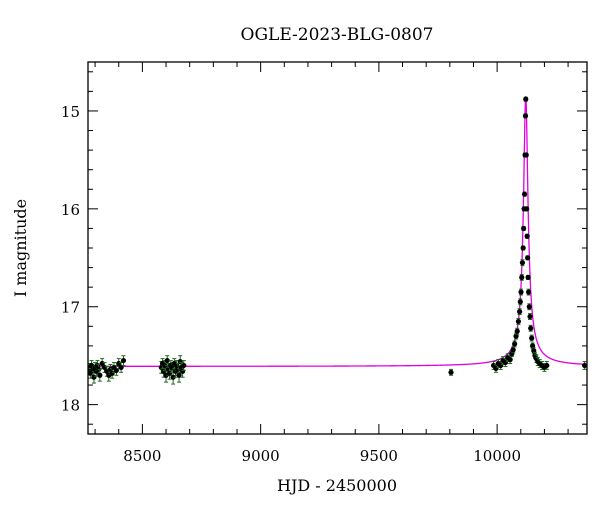  I want to click on x-tick-label: 9500, so click(379, 456).